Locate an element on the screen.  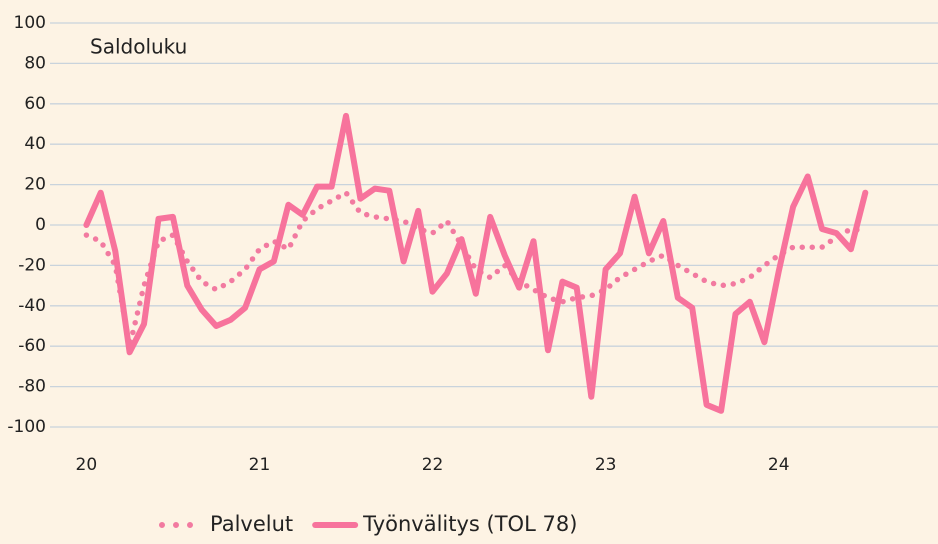
y-tick-label: -20 is located at coordinates (32, 265).